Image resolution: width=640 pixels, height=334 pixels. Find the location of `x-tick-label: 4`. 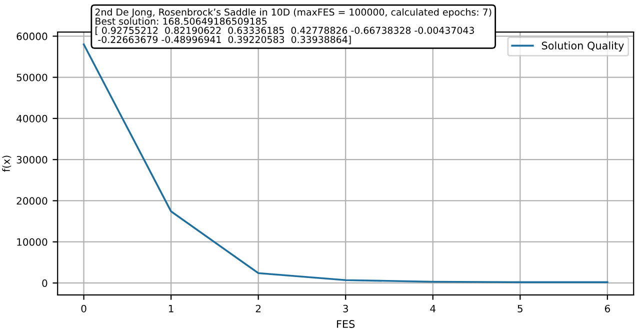

x-tick-label: 4 is located at coordinates (433, 308).